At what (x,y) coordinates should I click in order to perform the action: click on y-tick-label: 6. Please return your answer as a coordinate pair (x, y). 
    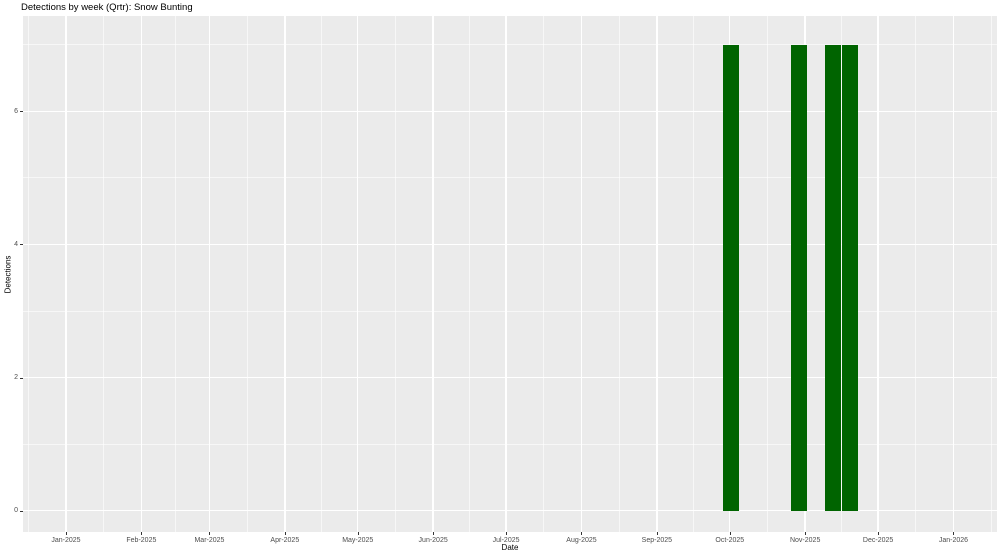
    Looking at the image, I should click on (16, 111).